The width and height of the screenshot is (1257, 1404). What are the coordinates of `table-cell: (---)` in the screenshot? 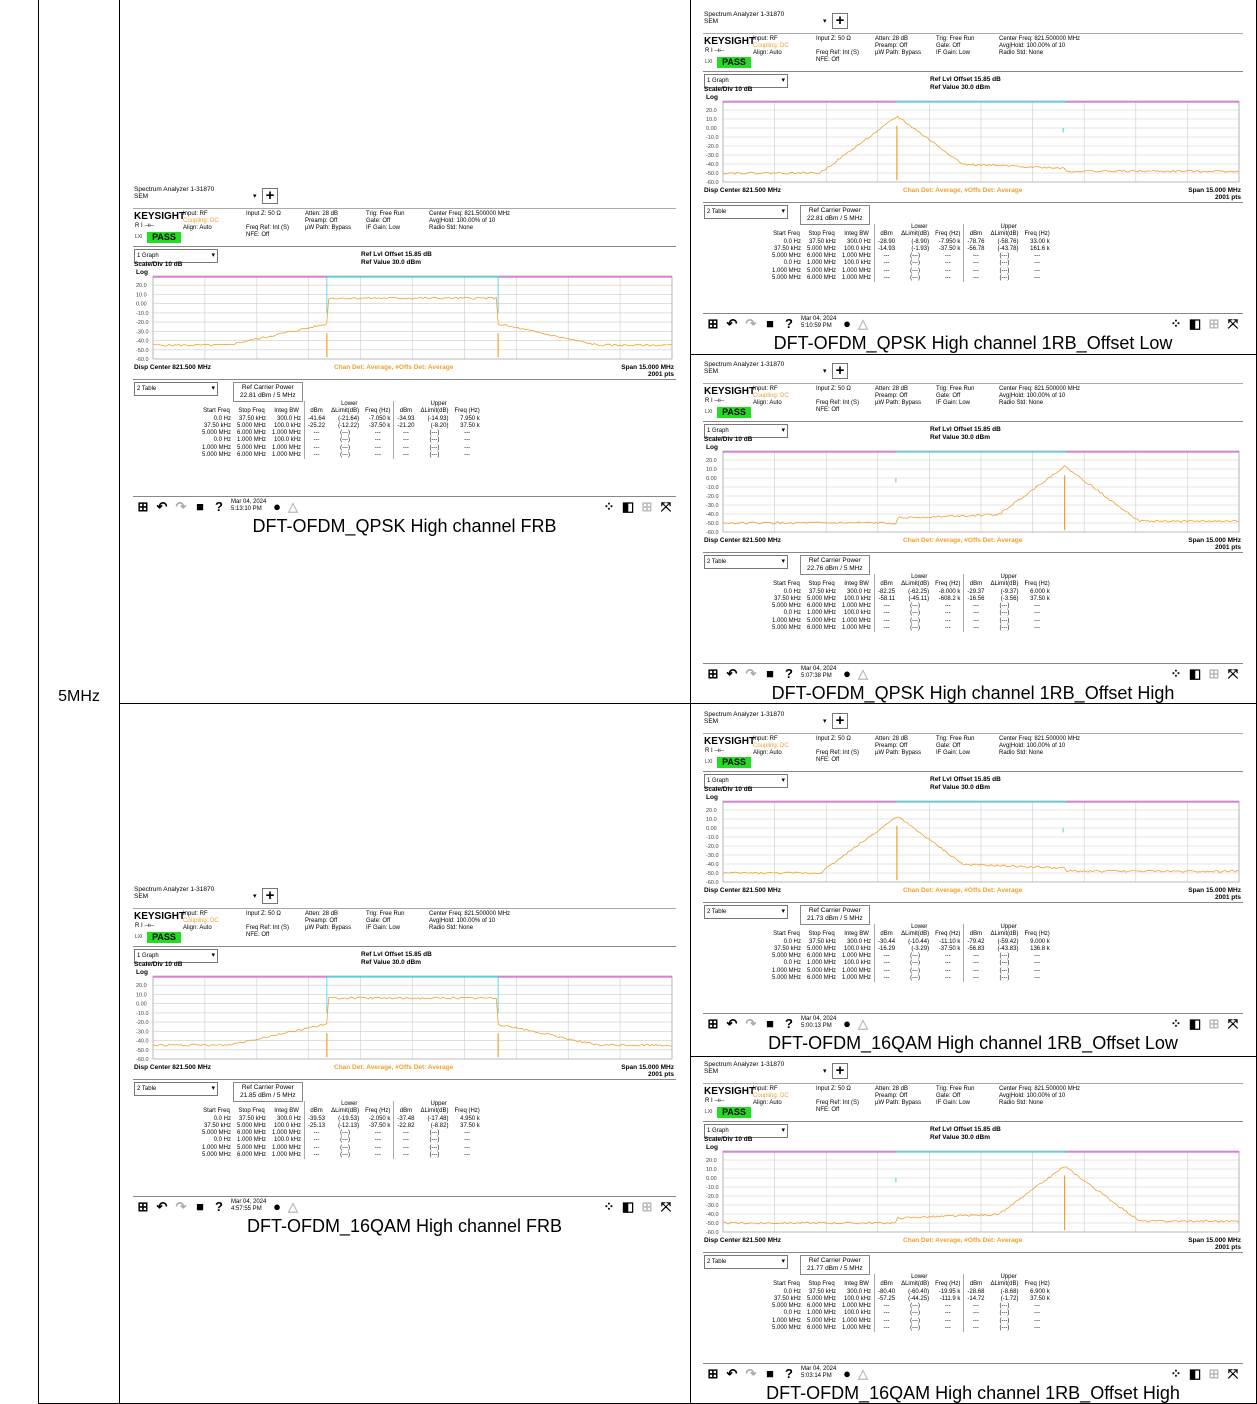 It's located at (1004, 606).